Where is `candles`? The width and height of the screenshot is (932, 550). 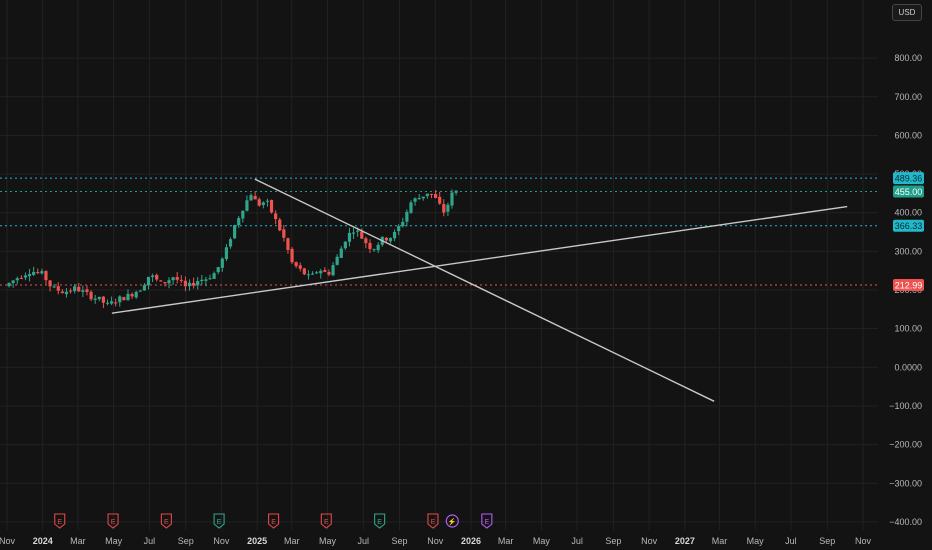 candles is located at coordinates (232, 249).